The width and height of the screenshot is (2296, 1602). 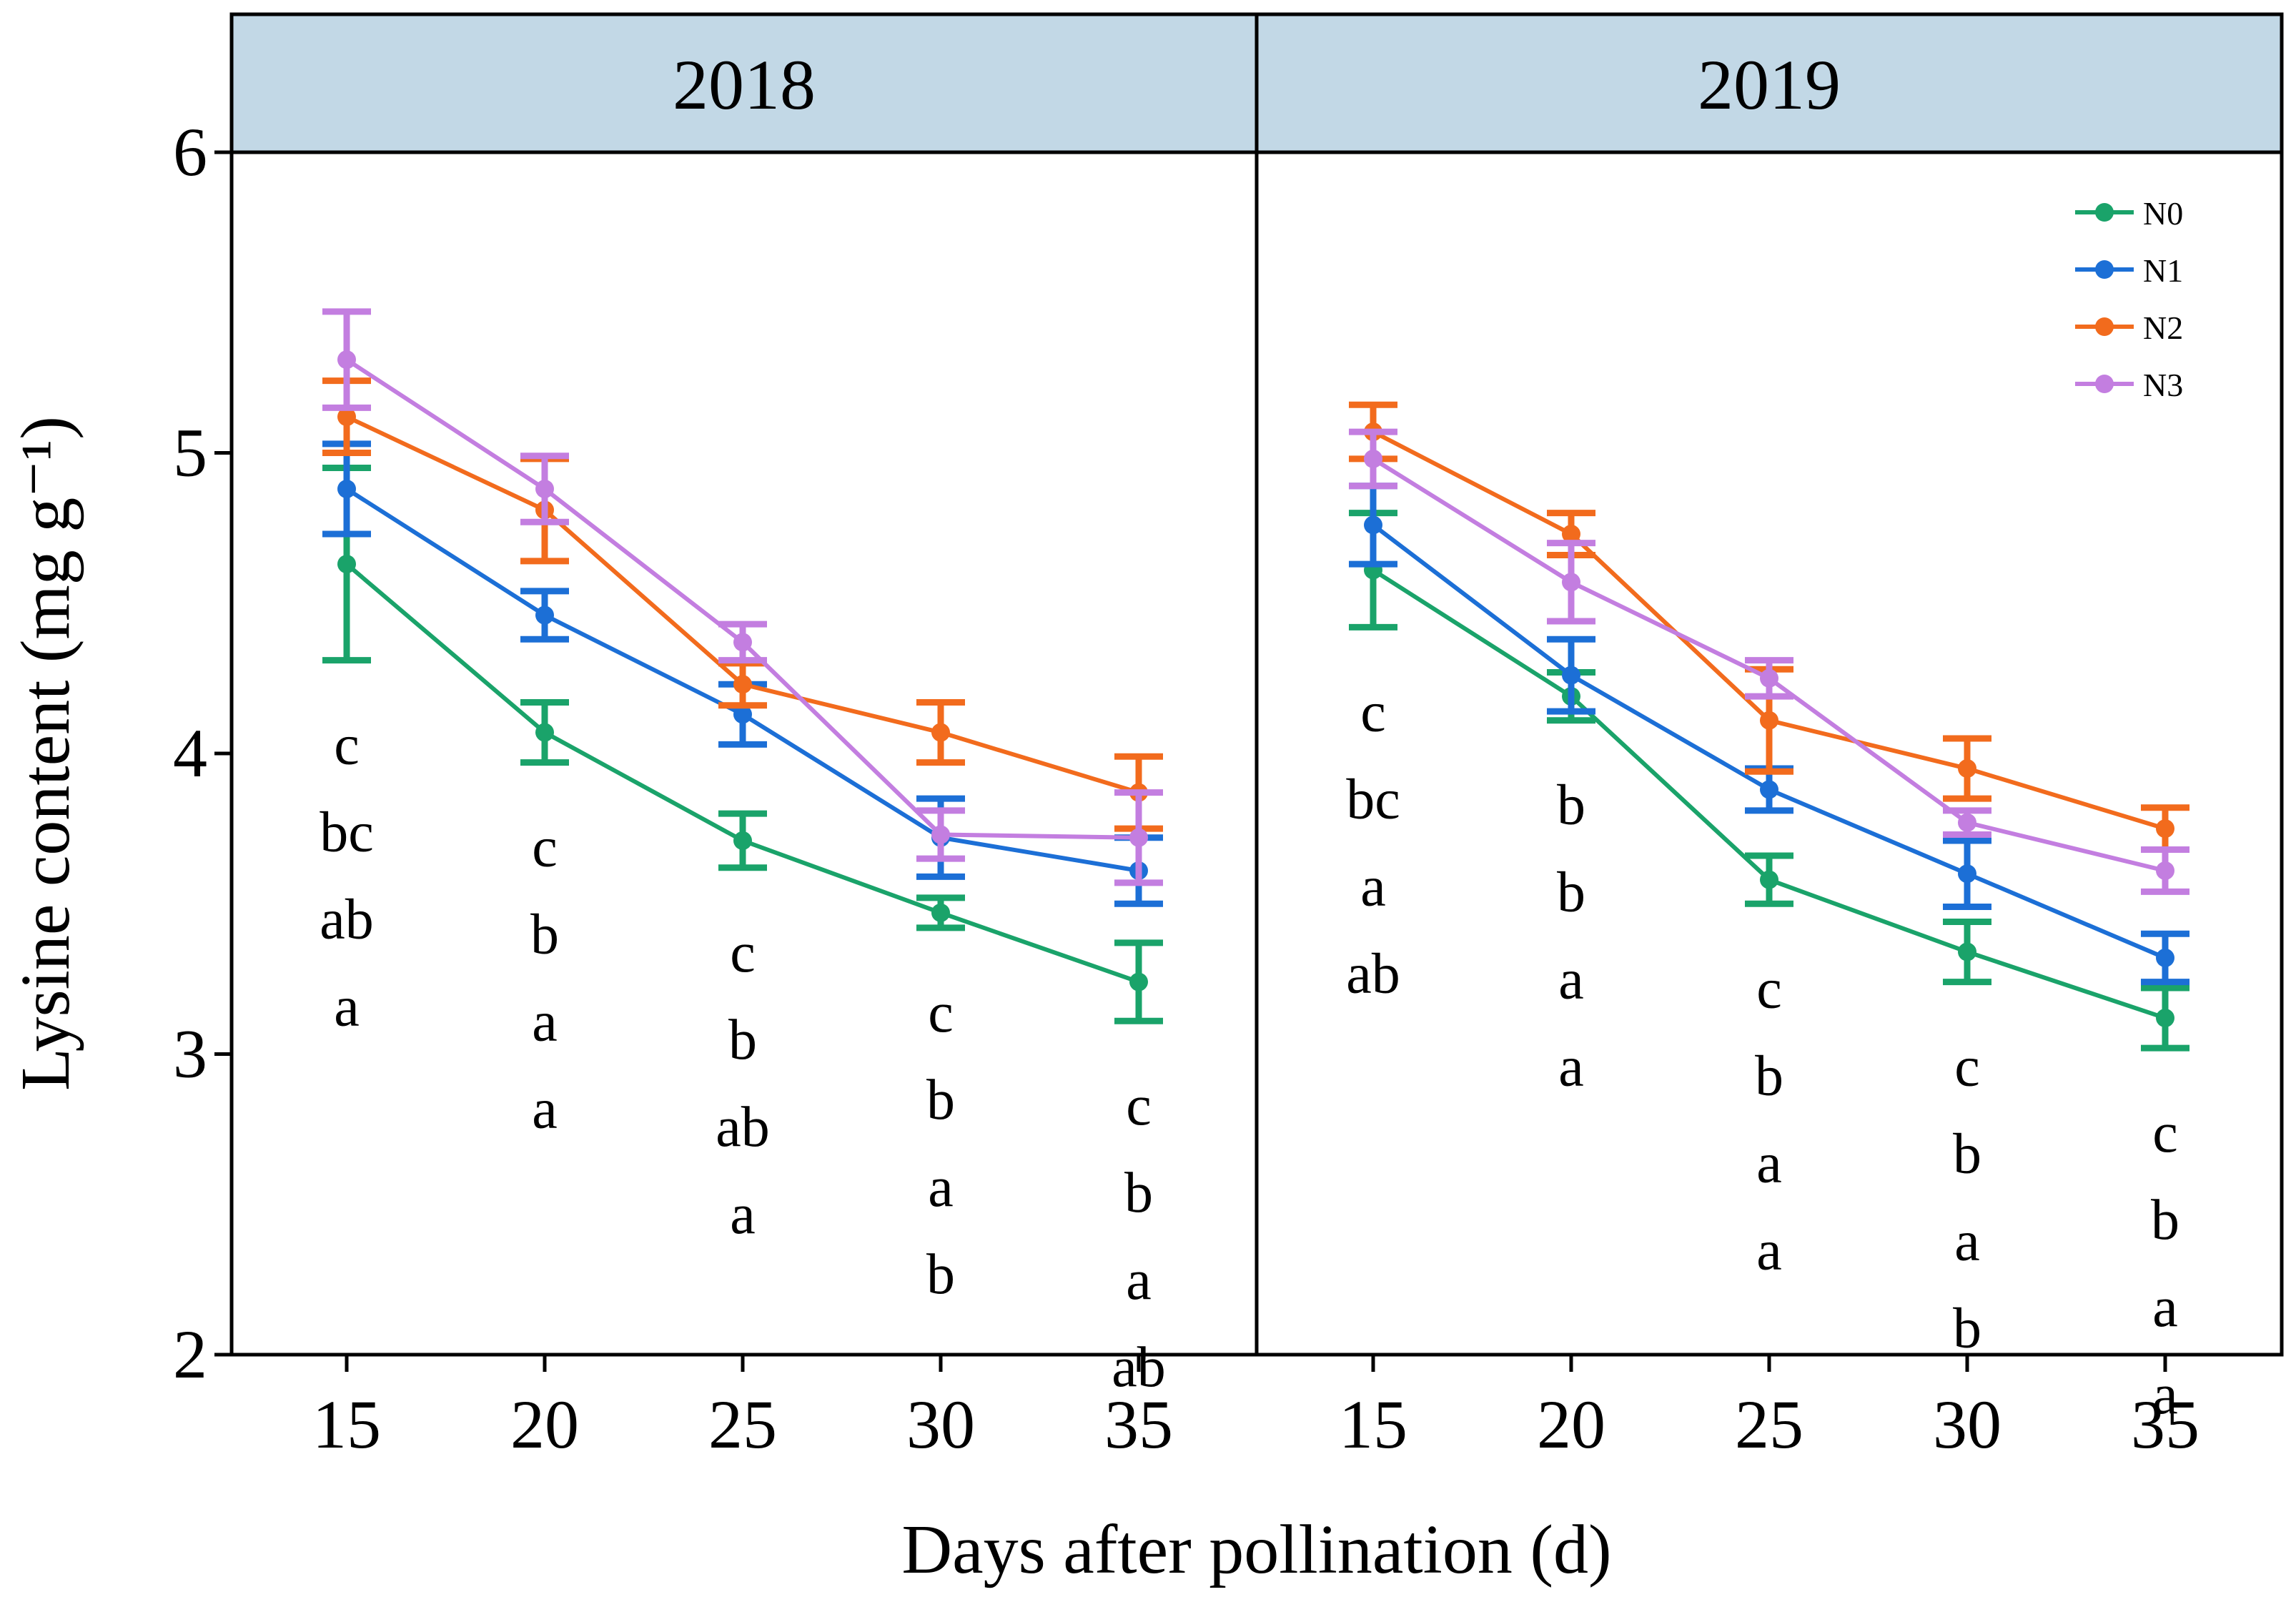 I want to click on y-tick-label: 3, so click(x=190, y=1054).